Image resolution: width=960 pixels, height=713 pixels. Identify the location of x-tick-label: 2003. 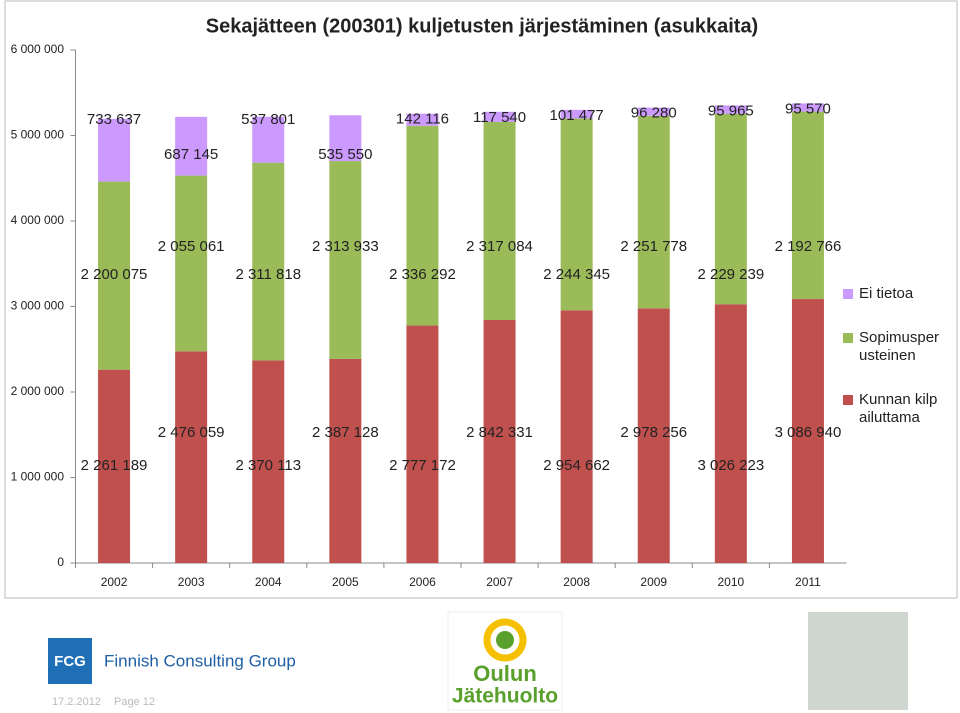
(191, 582).